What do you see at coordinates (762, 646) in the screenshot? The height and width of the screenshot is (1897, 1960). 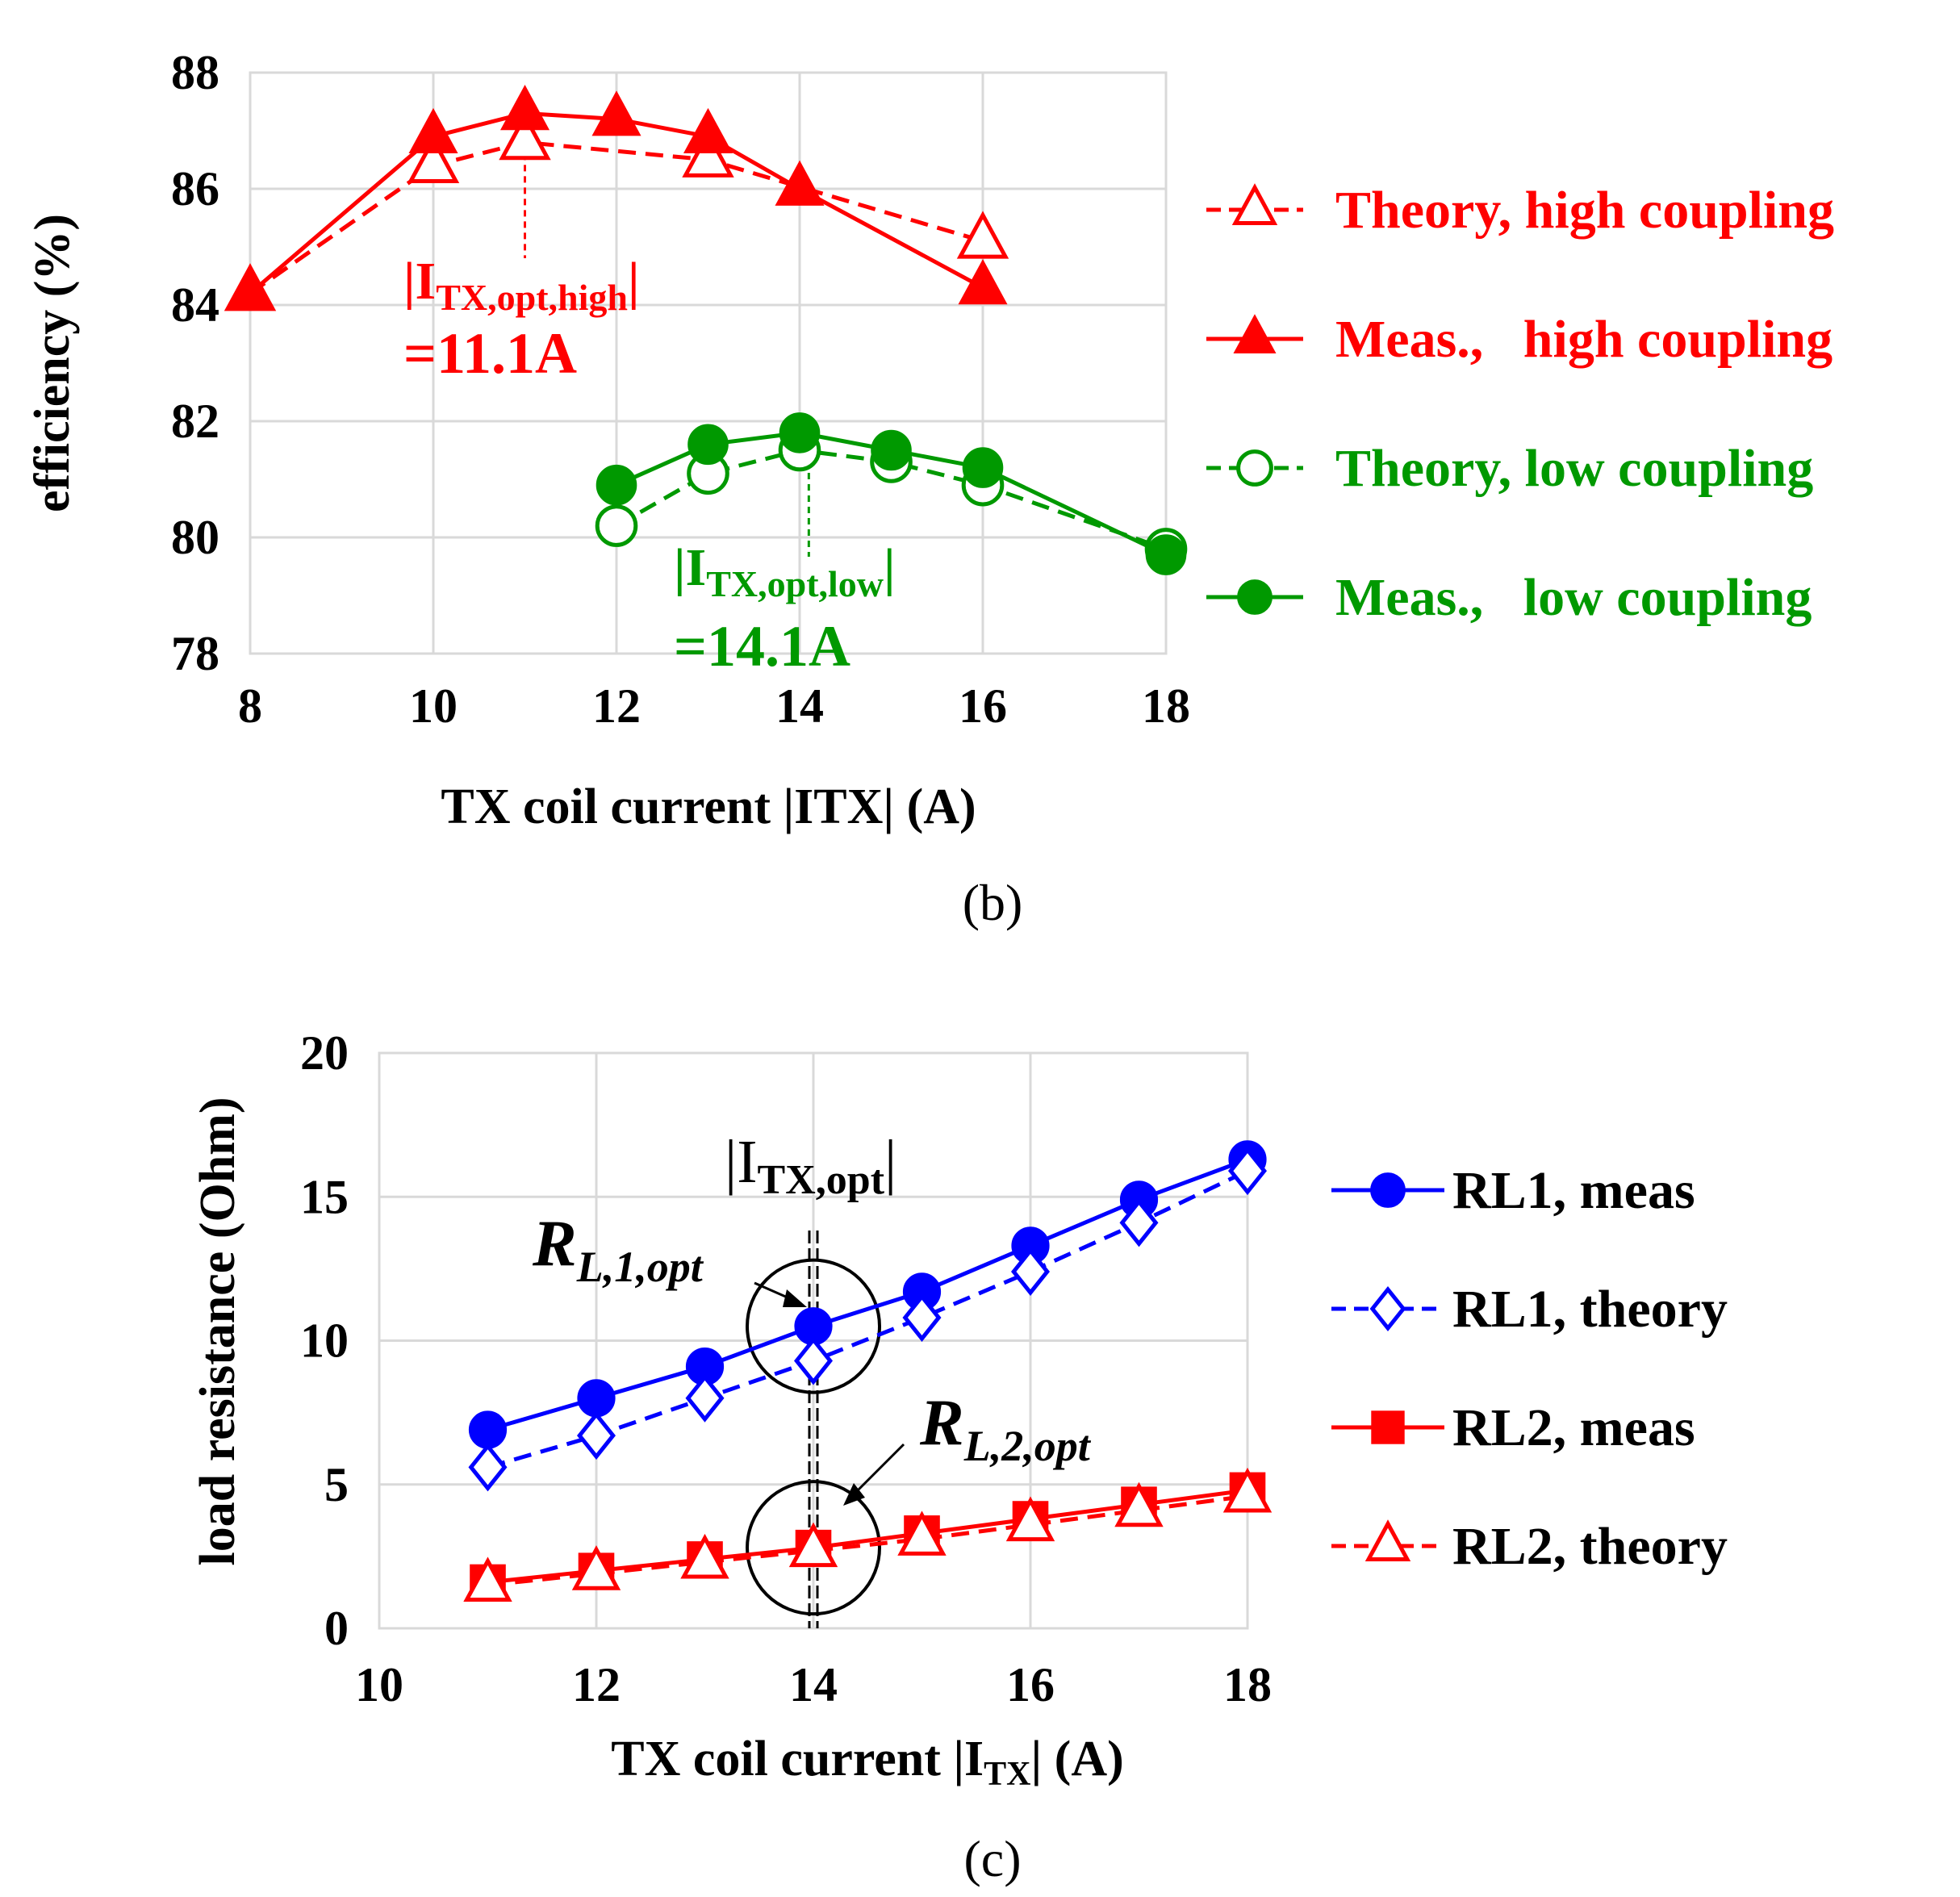 I see `b-annotation-low-value: =14.1A` at bounding box center [762, 646].